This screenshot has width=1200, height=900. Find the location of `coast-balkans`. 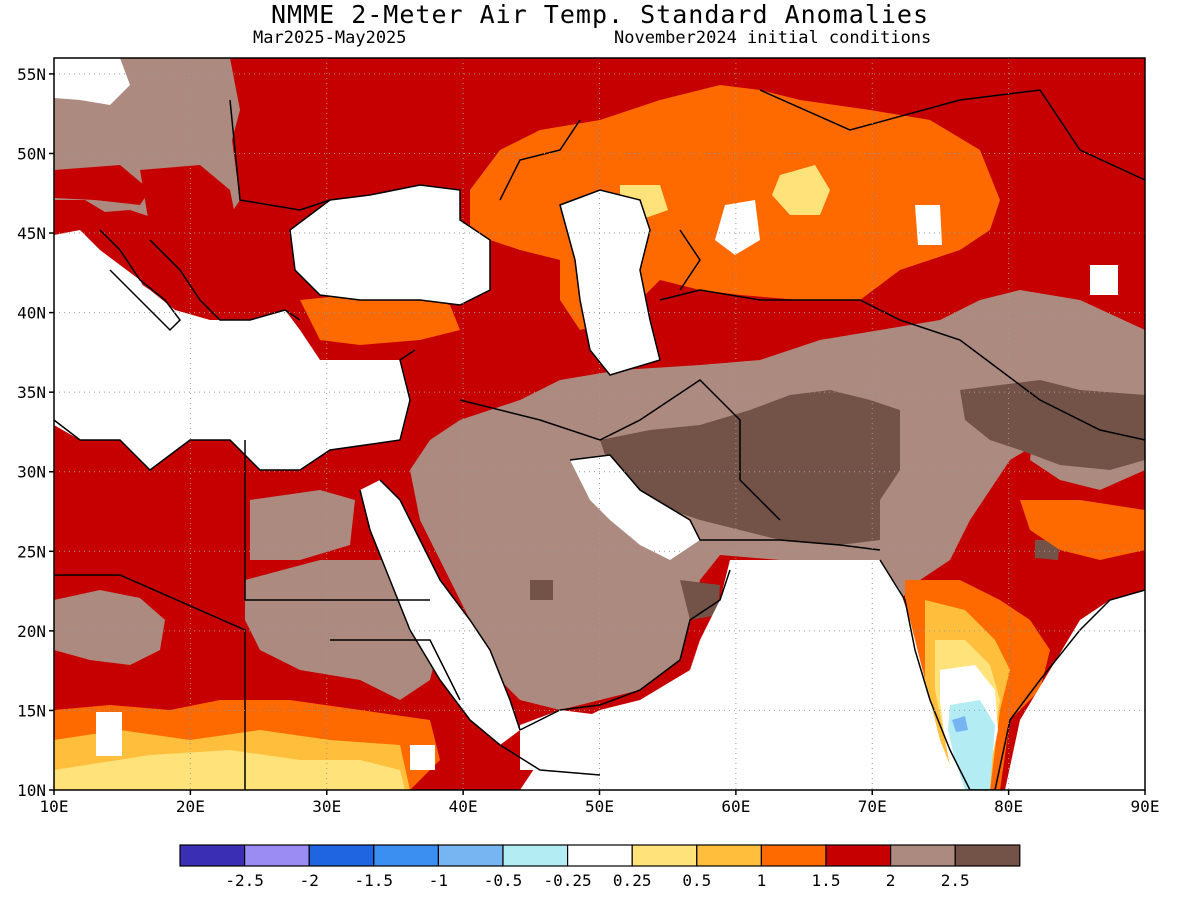

coast-balkans is located at coordinates (225, 280).